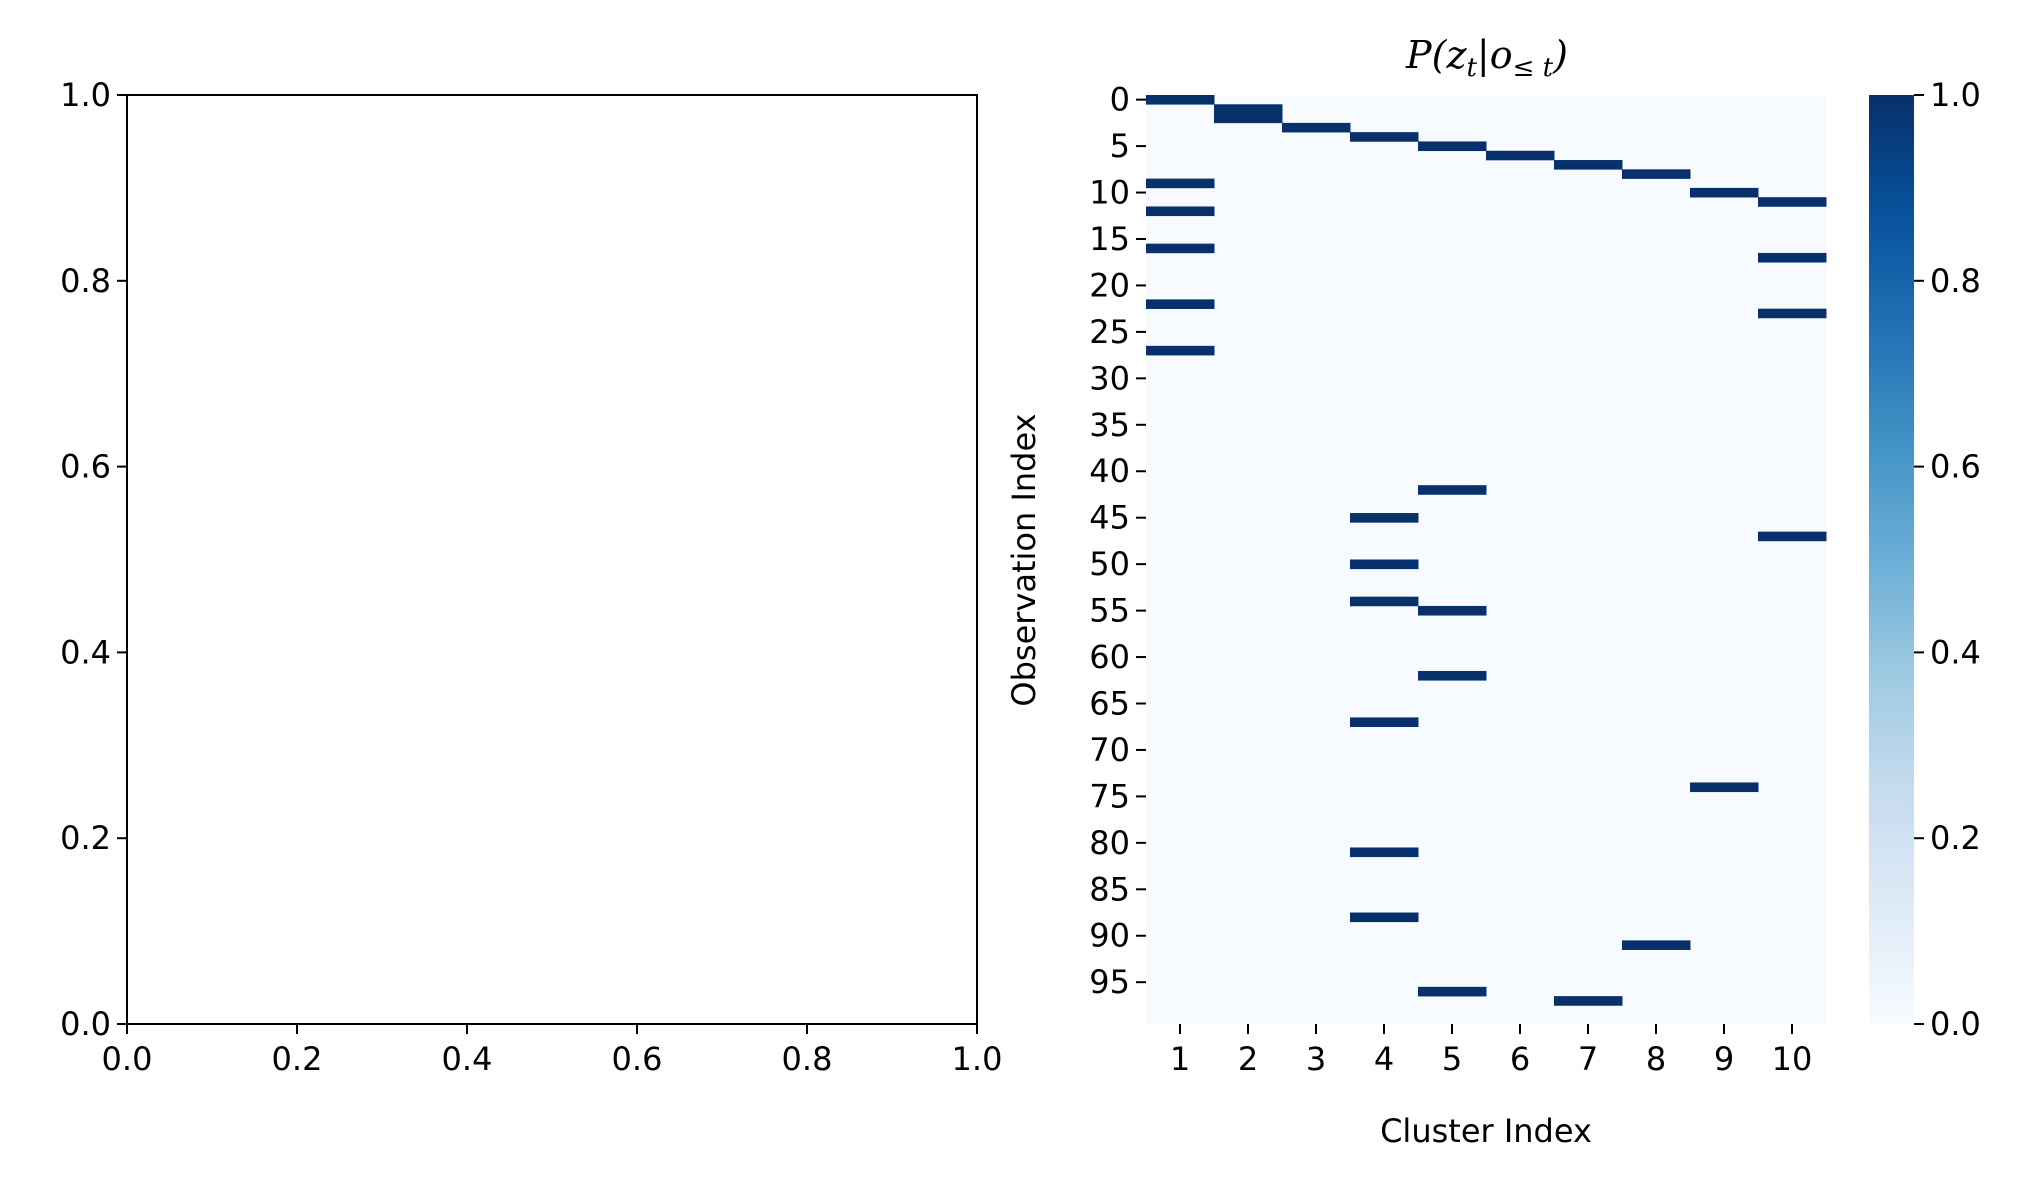 This screenshot has height=1178, width=2030. I want to click on empty-axes-y-tick-label: 0.0, so click(85, 1024).